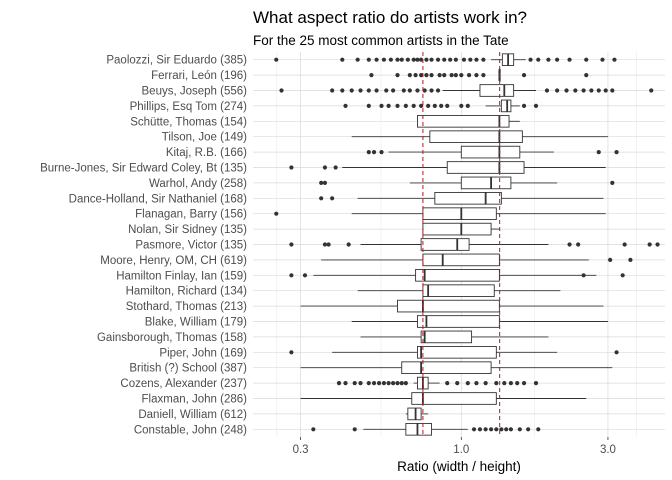 The width and height of the screenshot is (672, 480). I want to click on x-axis-tick-labels: 0.3 1.0 3.0, so click(454, 446).